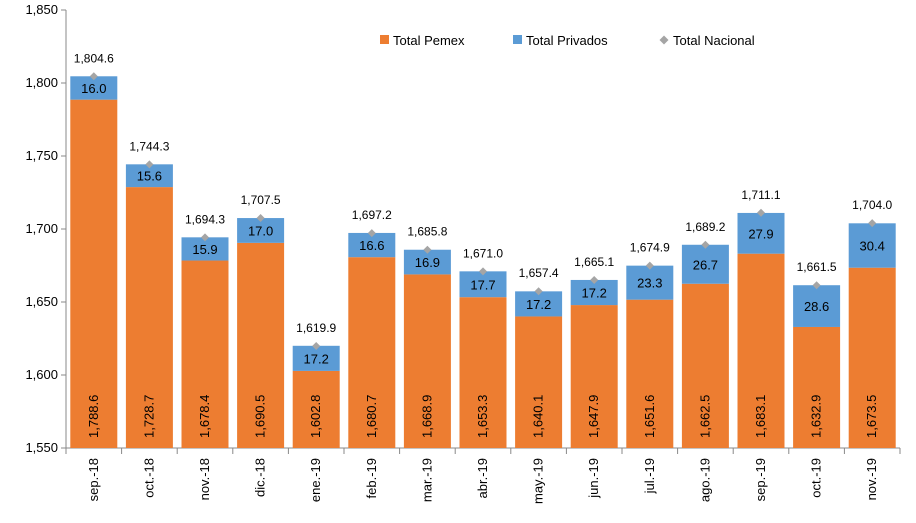 The image size is (916, 523). I want to click on legend-label: Total Nacional, so click(714, 40).